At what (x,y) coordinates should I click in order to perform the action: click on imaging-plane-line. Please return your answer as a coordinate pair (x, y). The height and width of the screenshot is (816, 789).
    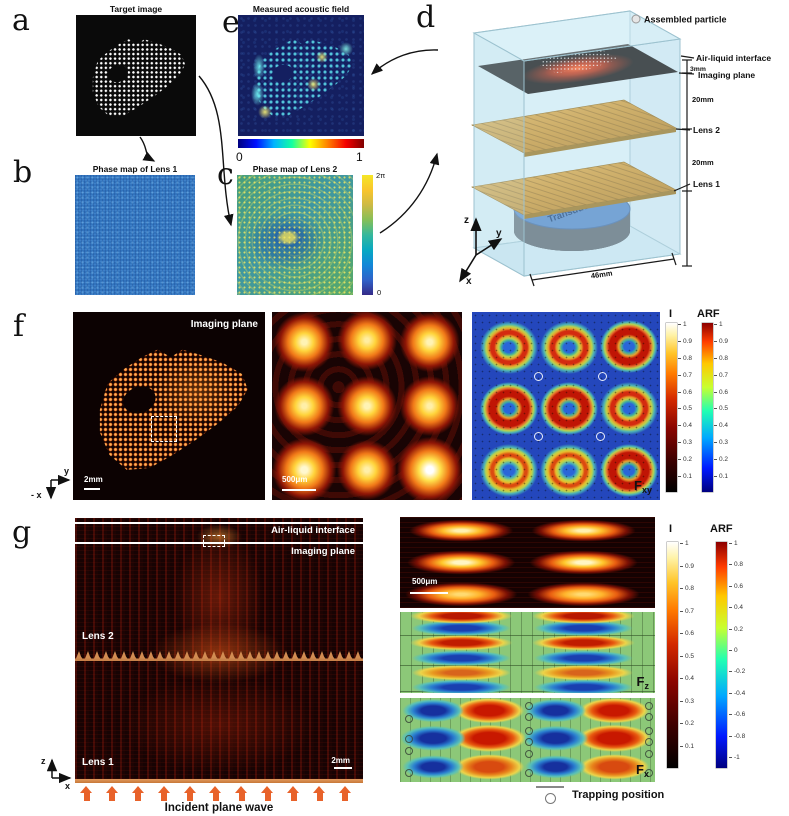
    Looking at the image, I should click on (219, 543).